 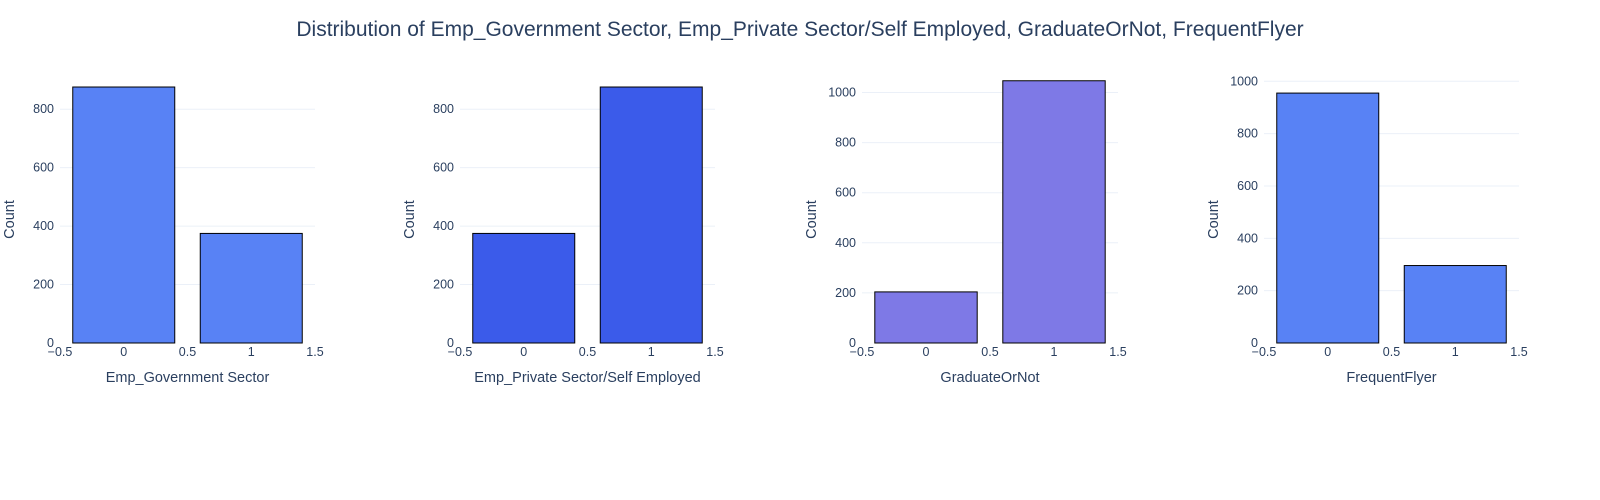 What do you see at coordinates (587, 378) in the screenshot?
I see `x-axis-title: Emp_Private Sector/Self Employed` at bounding box center [587, 378].